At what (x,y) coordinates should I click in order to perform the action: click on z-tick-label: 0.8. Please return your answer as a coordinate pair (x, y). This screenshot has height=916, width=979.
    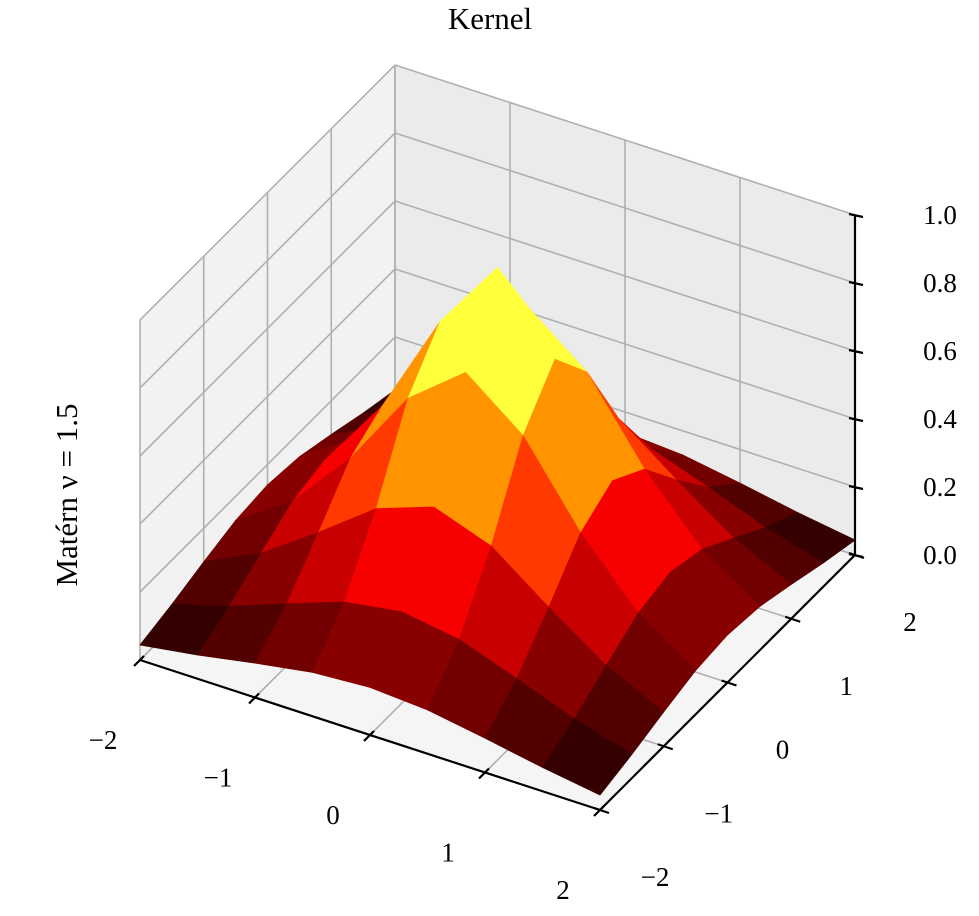
    Looking at the image, I should click on (940, 283).